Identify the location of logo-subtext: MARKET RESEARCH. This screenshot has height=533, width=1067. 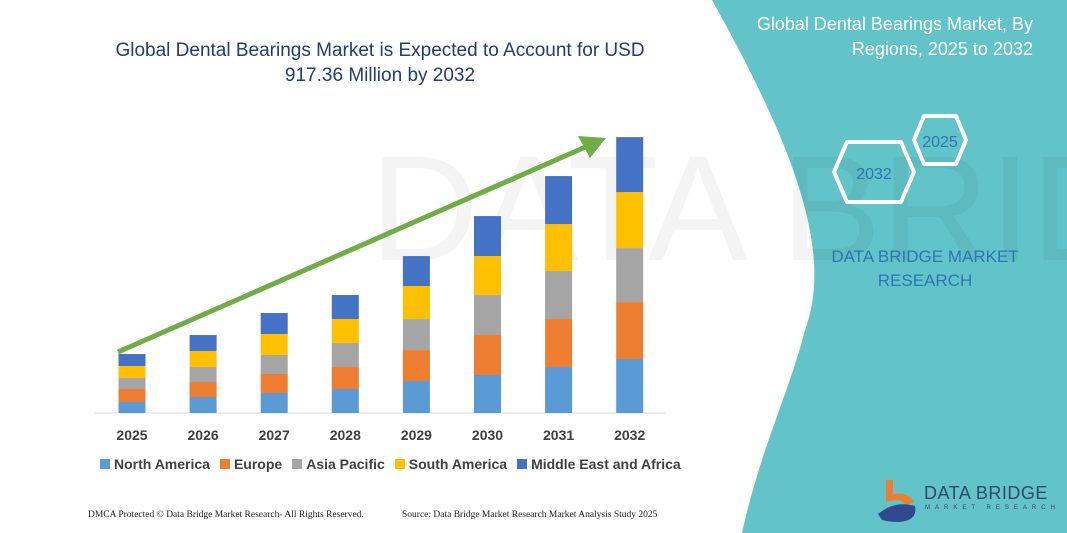
(992, 508).